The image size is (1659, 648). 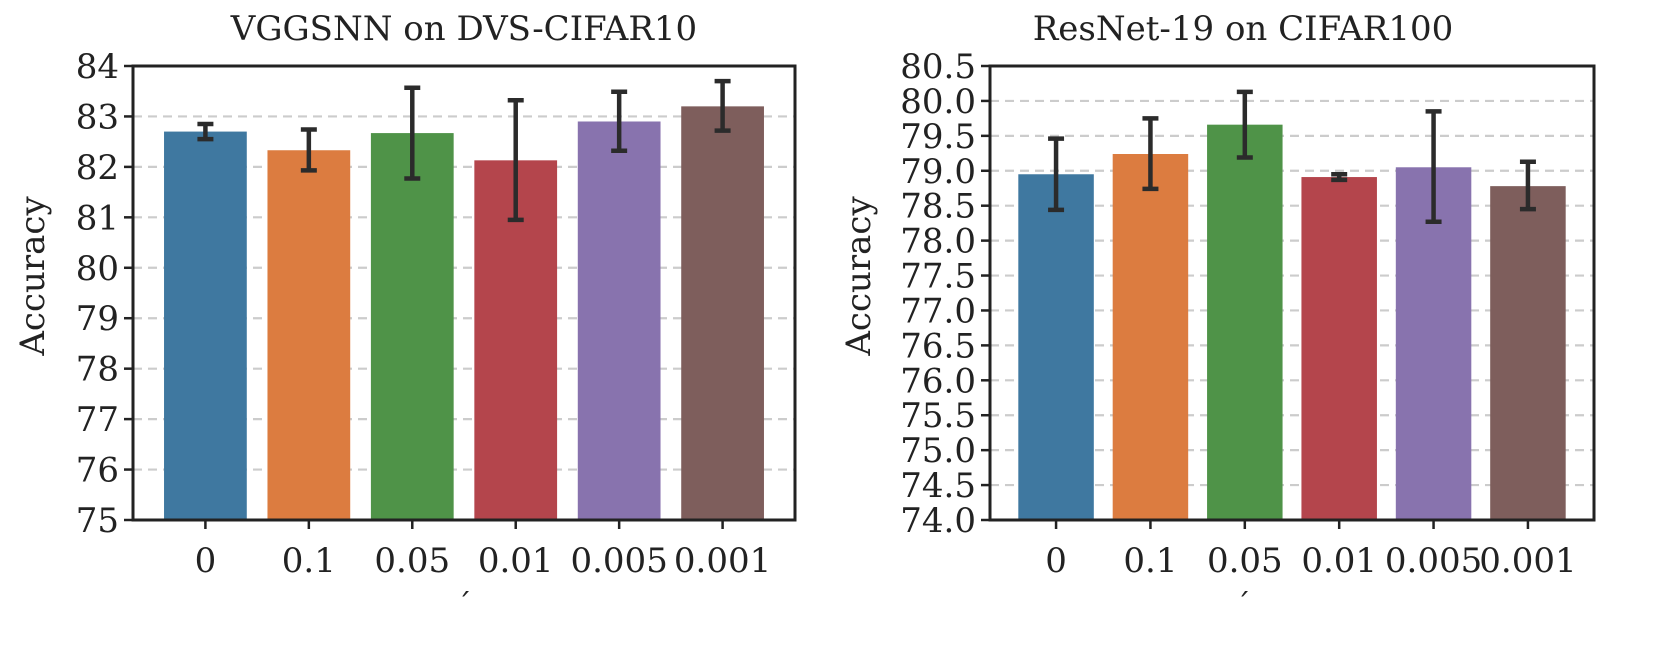 What do you see at coordinates (104, 294) in the screenshot?
I see `y-ticks: 75 76 77 78 79 80 81 82 83 84` at bounding box center [104, 294].